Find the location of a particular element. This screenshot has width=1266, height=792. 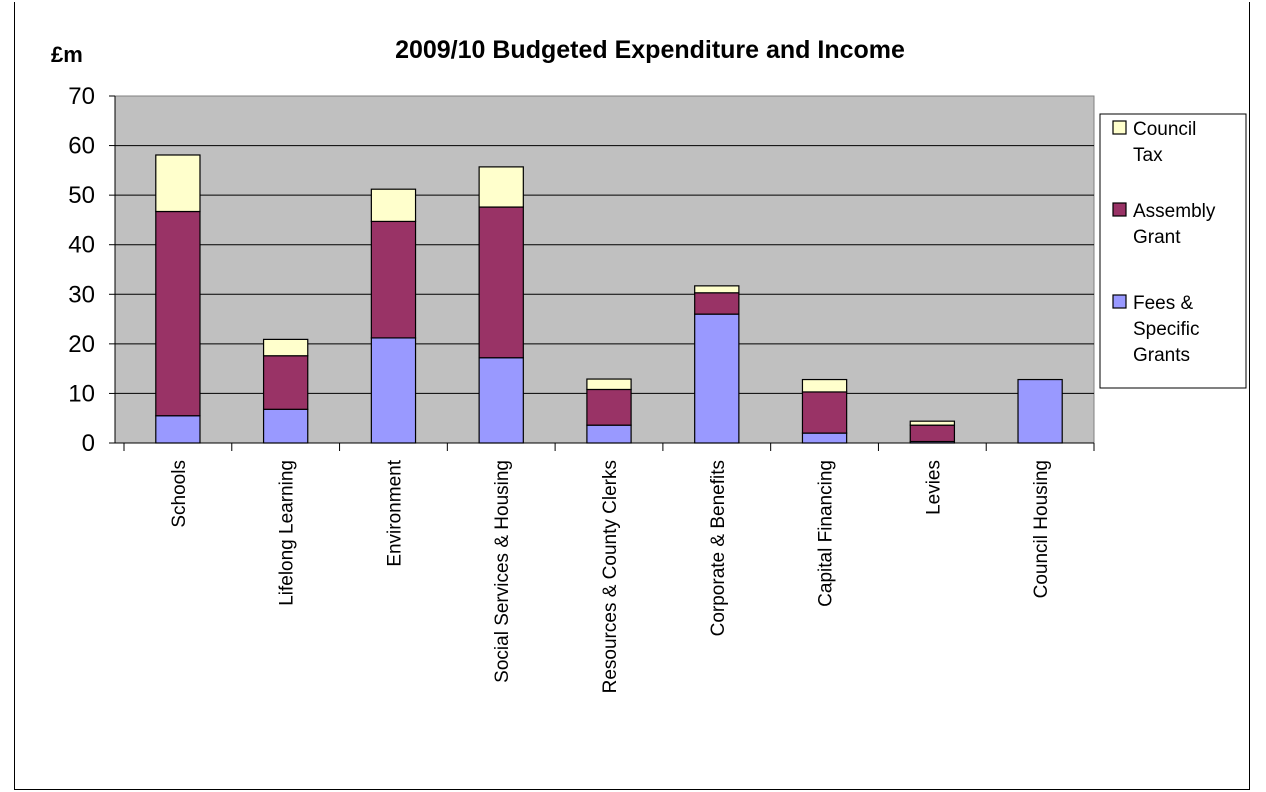

x-tick-label: Resources & County Clerks is located at coordinates (610, 576).